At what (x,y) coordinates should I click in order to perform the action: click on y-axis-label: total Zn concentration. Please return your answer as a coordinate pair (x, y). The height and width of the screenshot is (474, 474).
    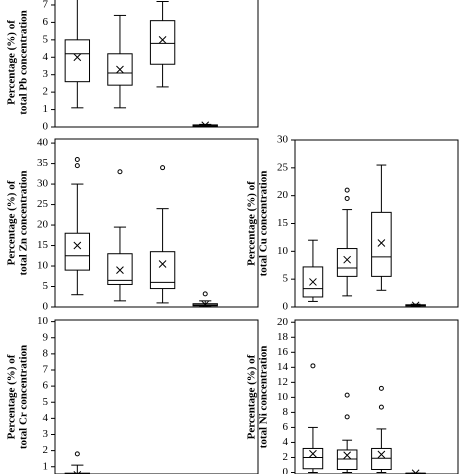
    Looking at the image, I should click on (24, 222).